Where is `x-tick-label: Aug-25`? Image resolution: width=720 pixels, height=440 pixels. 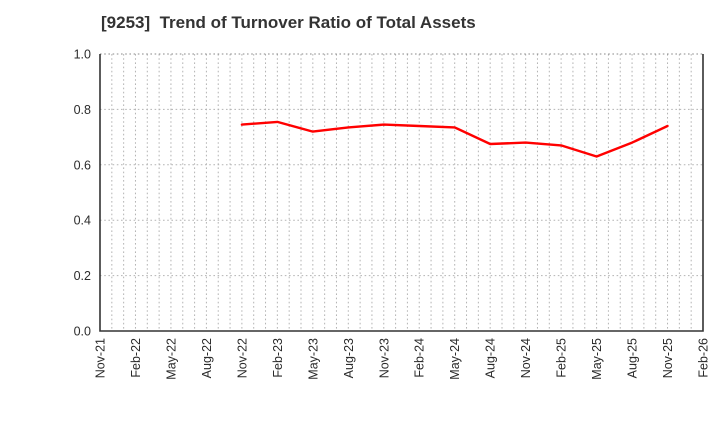 x-tick-label: Aug-25 is located at coordinates (633, 358).